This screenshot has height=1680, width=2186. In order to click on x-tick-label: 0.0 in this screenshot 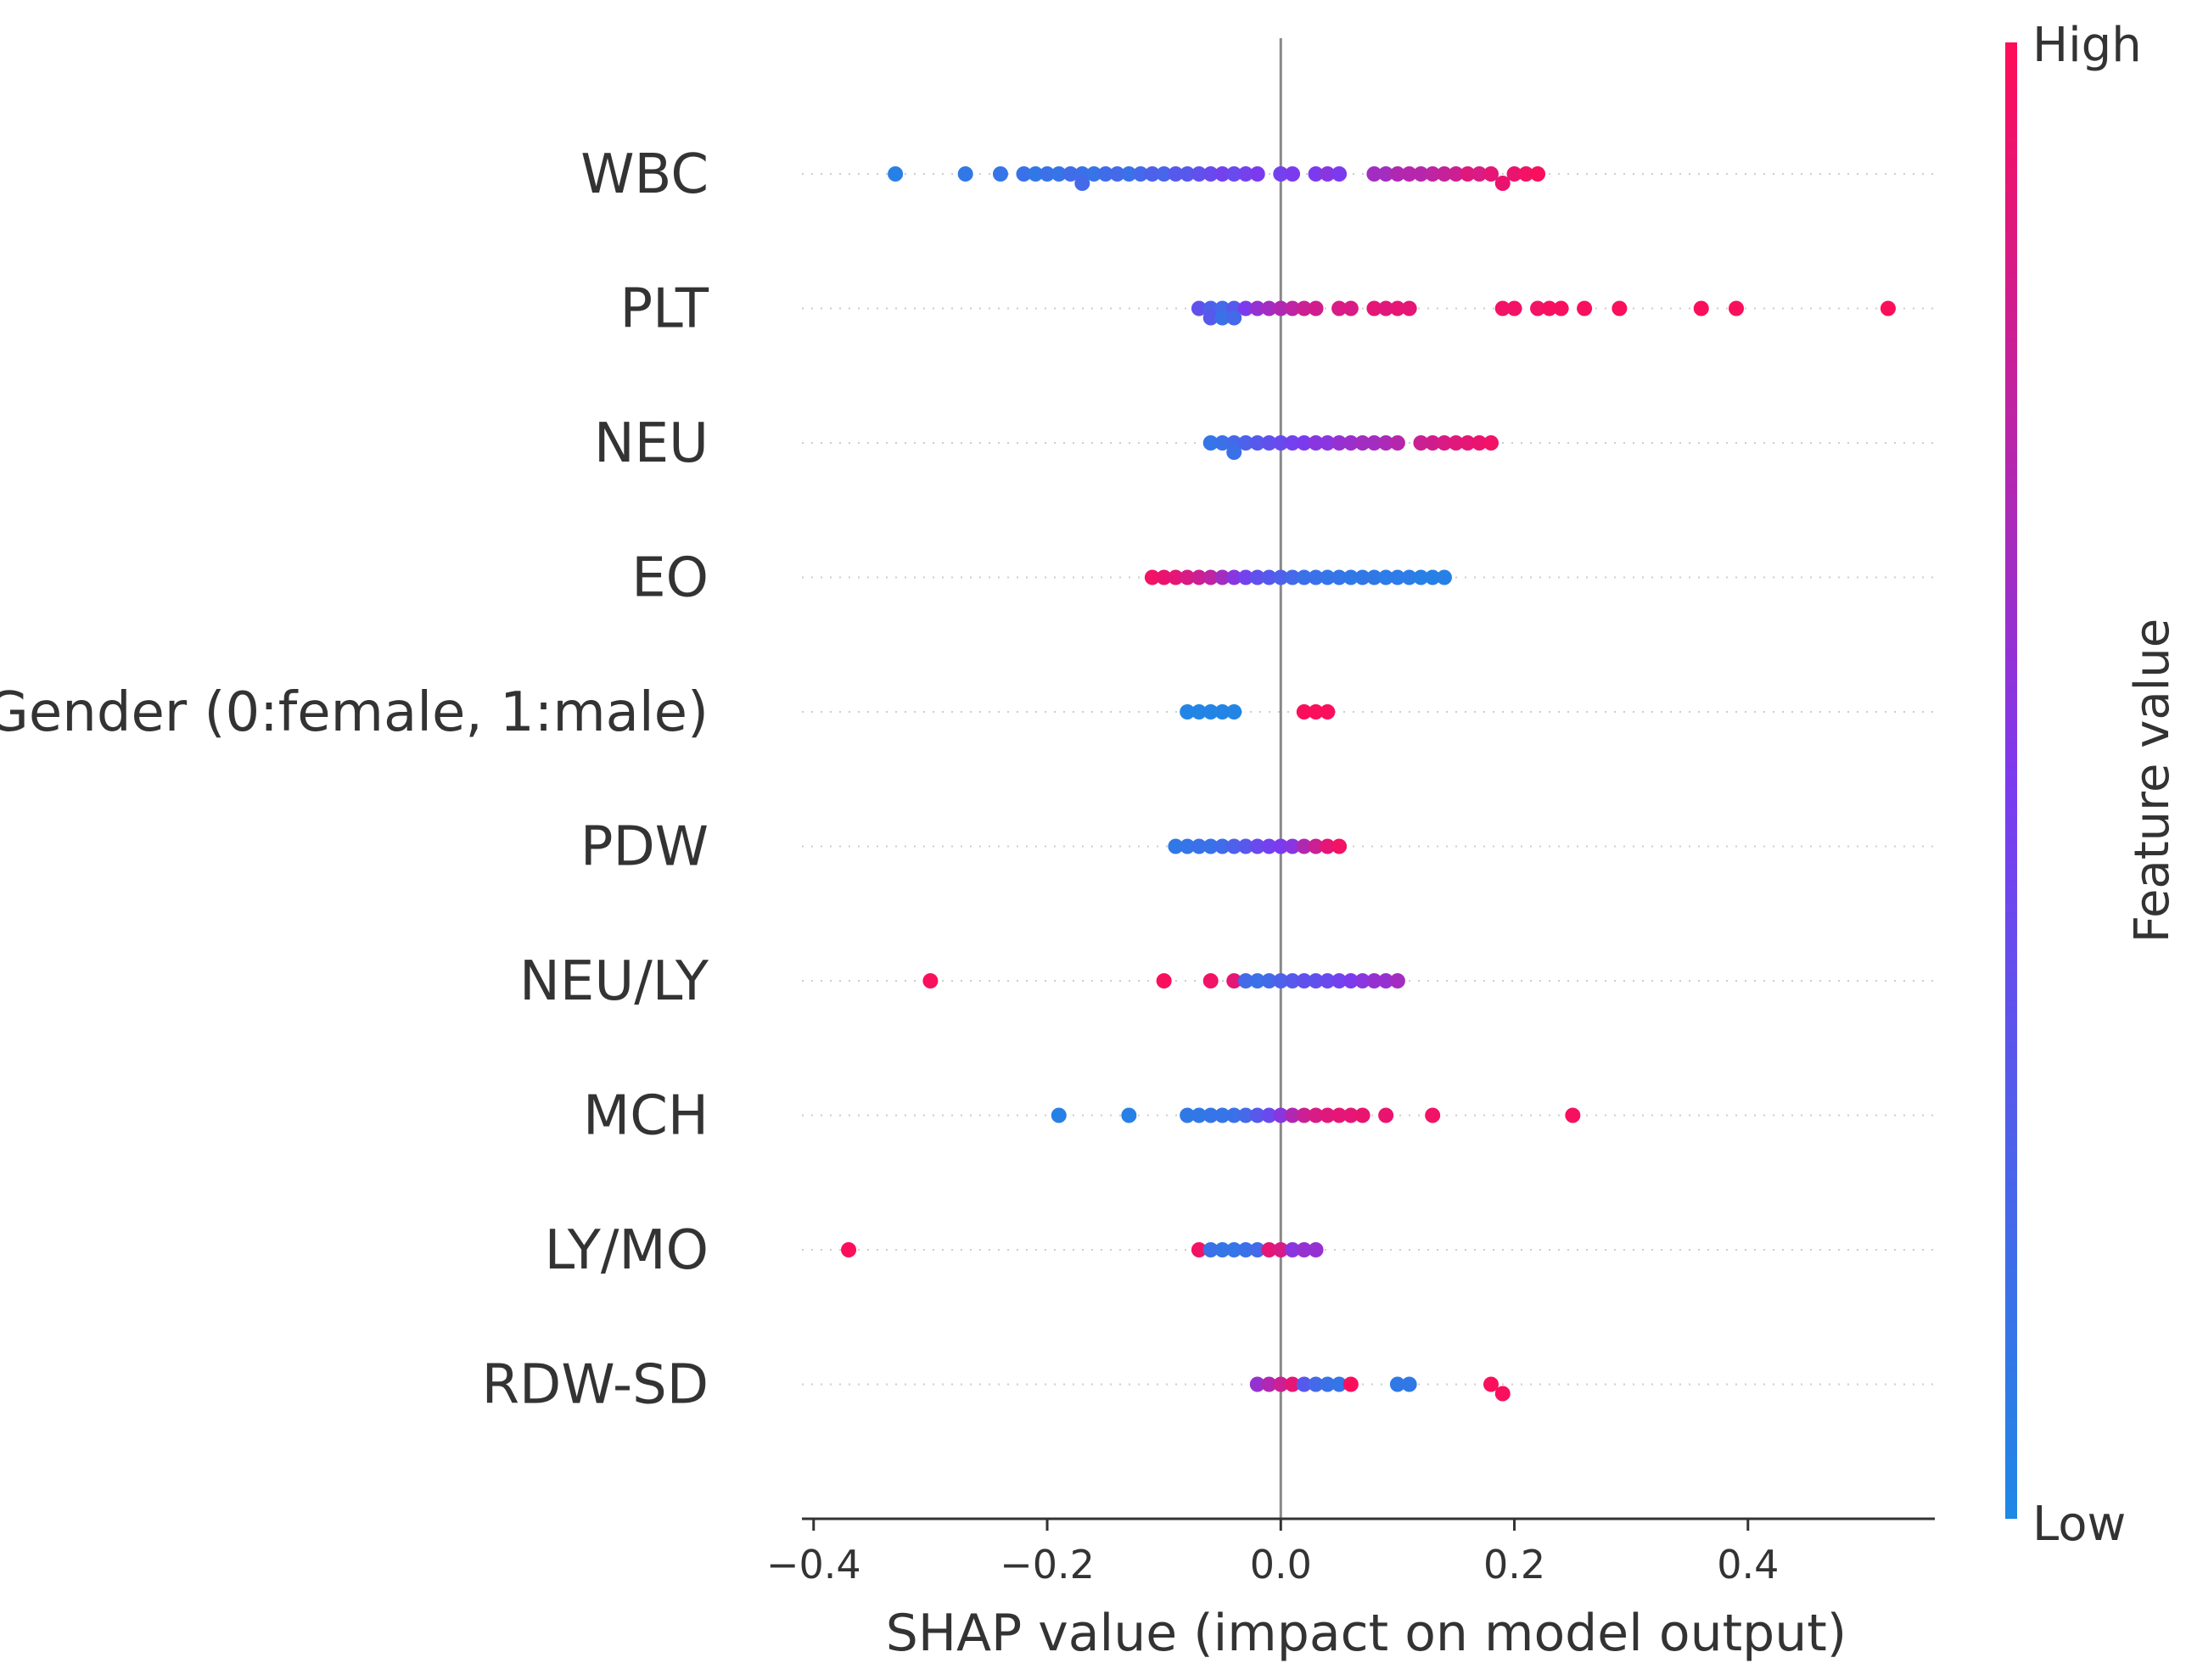, I will do `click(1281, 1565)`.